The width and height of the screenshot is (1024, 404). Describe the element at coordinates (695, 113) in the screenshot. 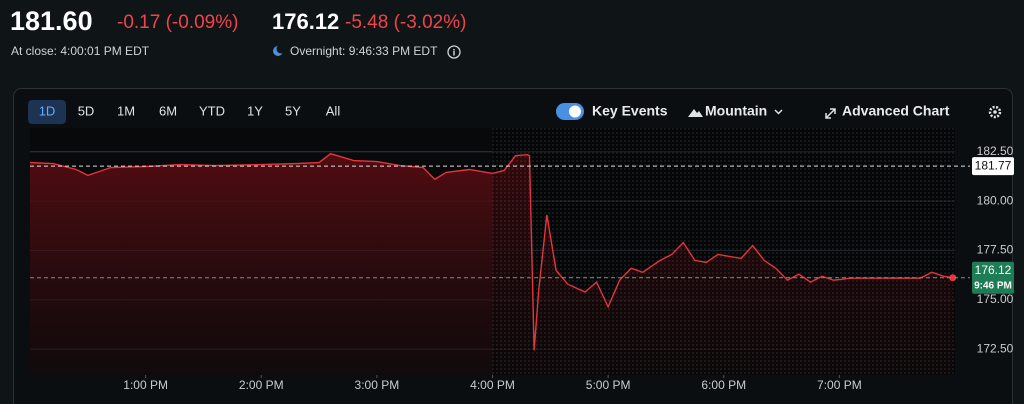

I see `mountain-icon` at that location.